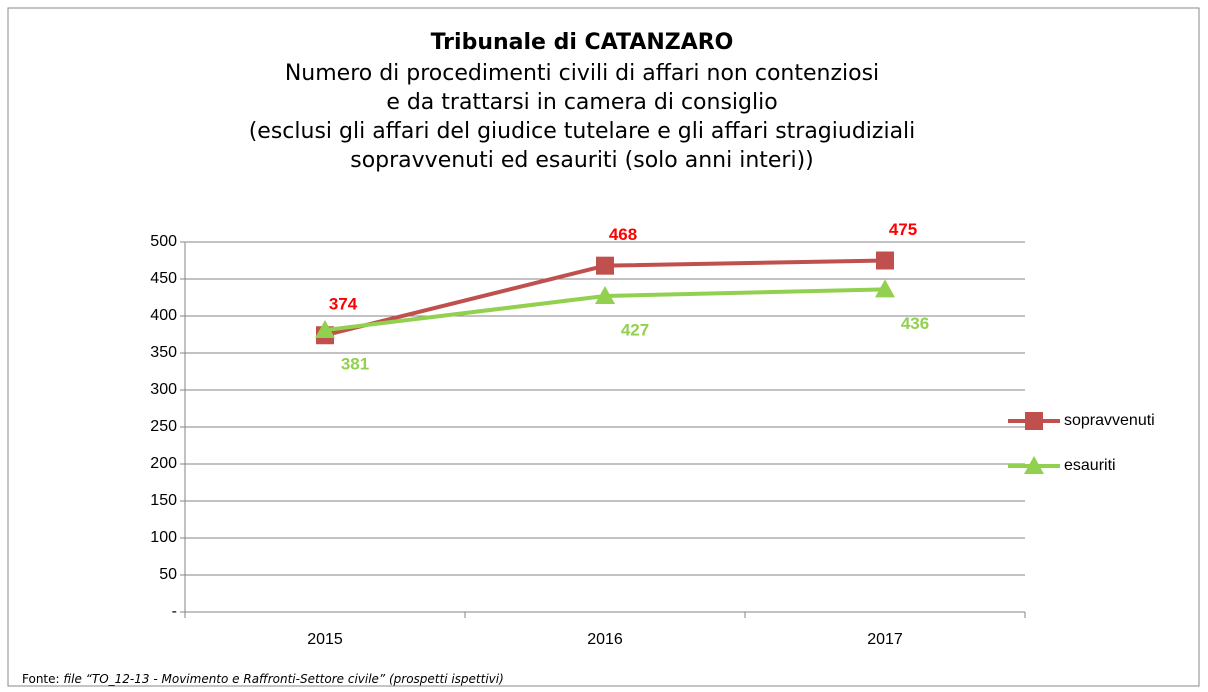 The image size is (1208, 692). Describe the element at coordinates (163, 500) in the screenshot. I see `y-tick-label: 150` at that location.